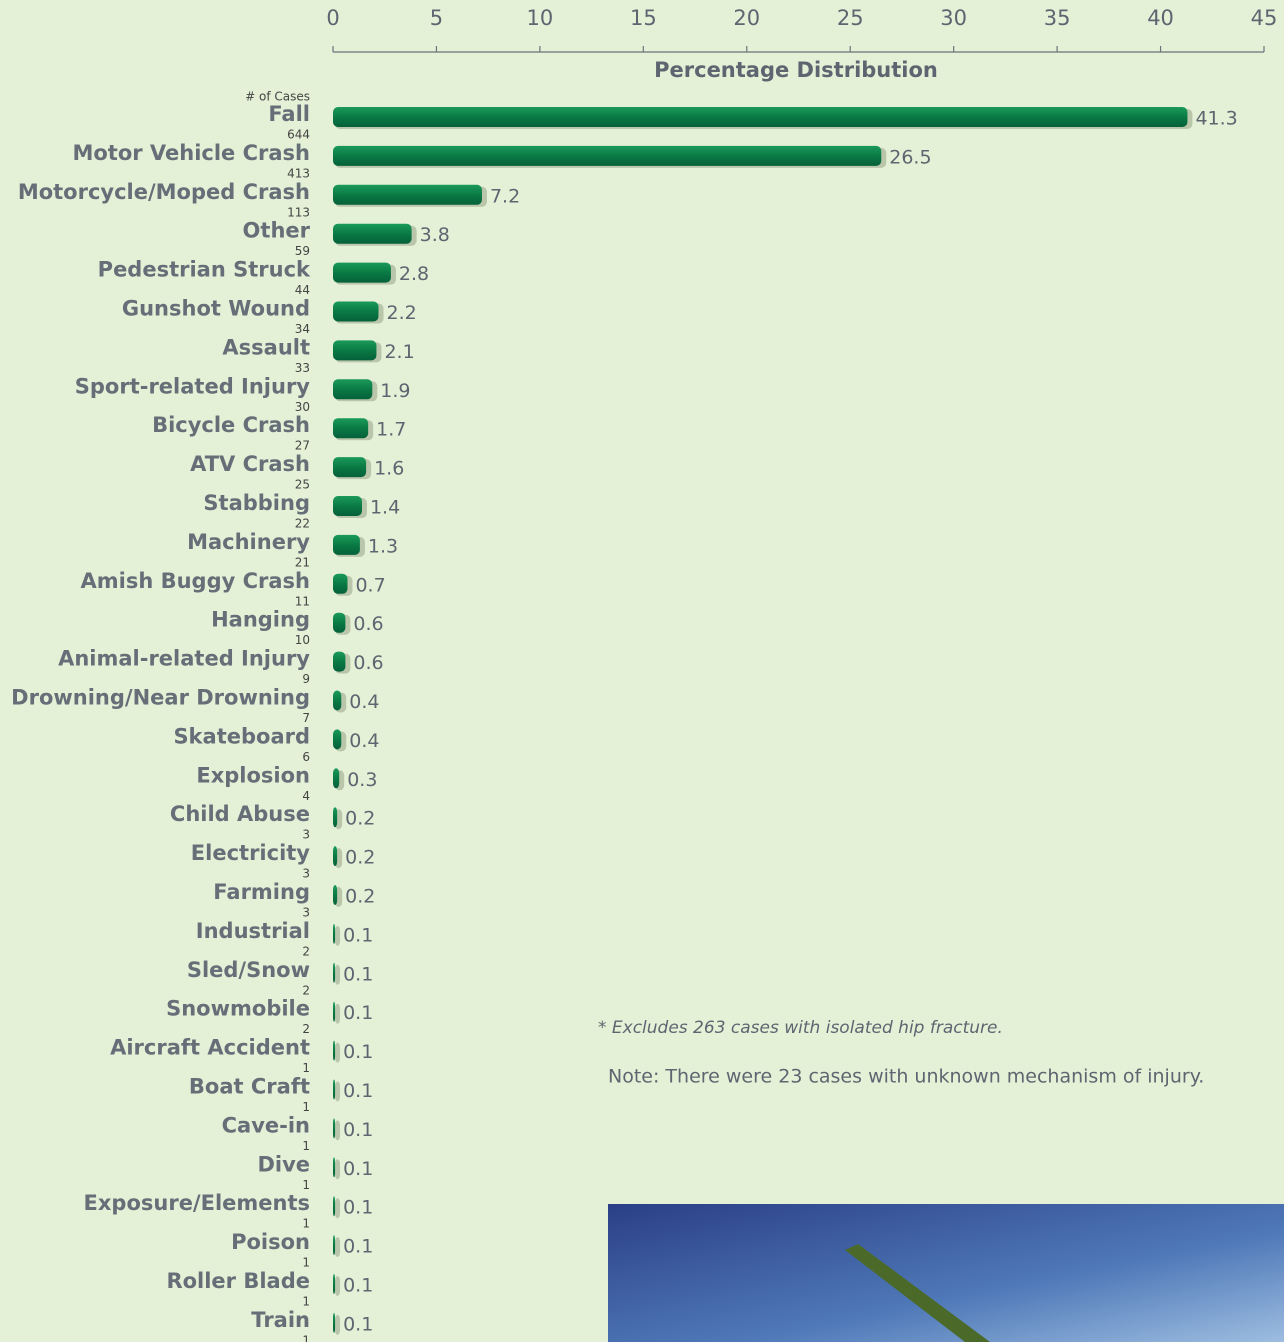 The image size is (1284, 1342). I want to click on category-label: Motor Vehicle Crash, so click(191, 153).